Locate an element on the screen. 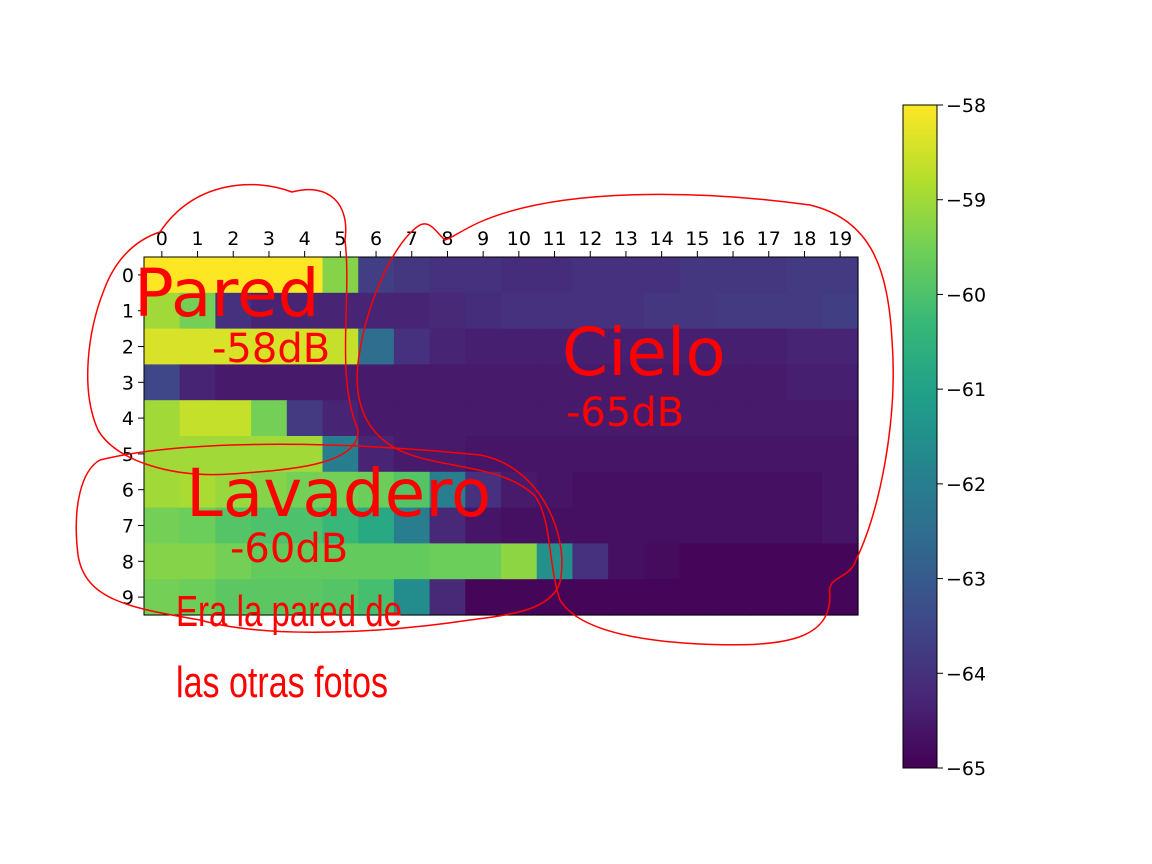  cielo-label: Cielo is located at coordinates (644, 352).